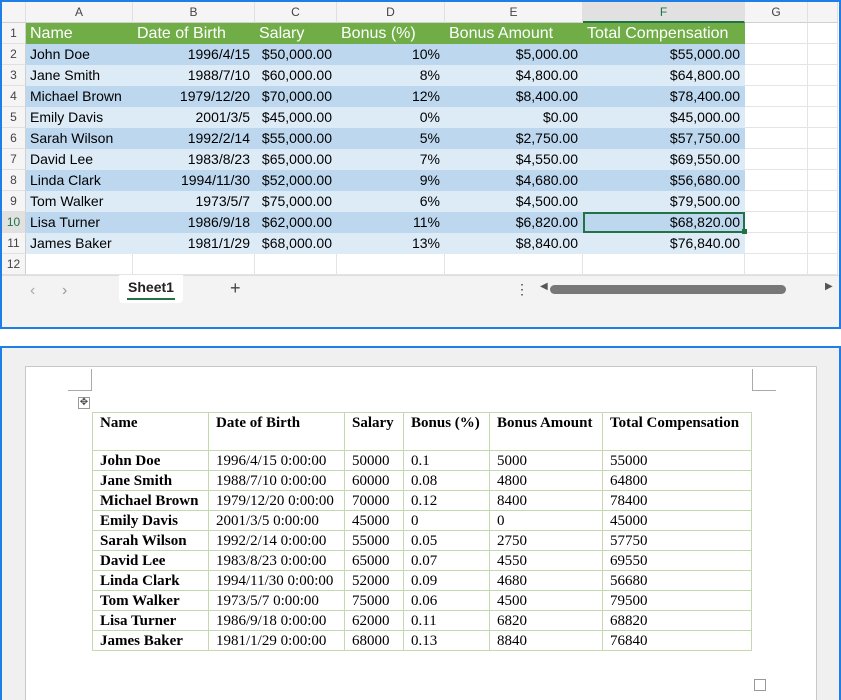  Describe the element at coordinates (79, 201) in the screenshot. I see `cell: Tom Walker` at that location.